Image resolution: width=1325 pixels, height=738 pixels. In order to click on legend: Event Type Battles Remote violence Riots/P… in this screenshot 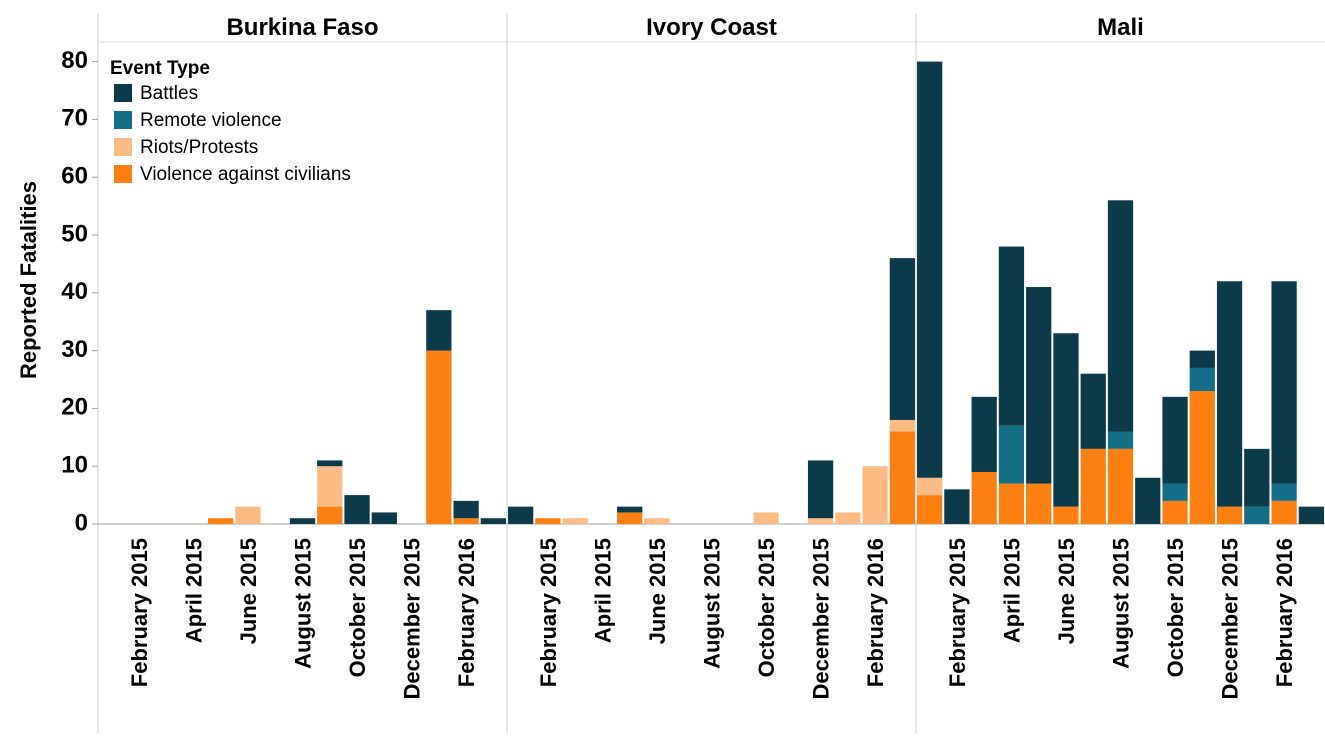, I will do `click(230, 121)`.